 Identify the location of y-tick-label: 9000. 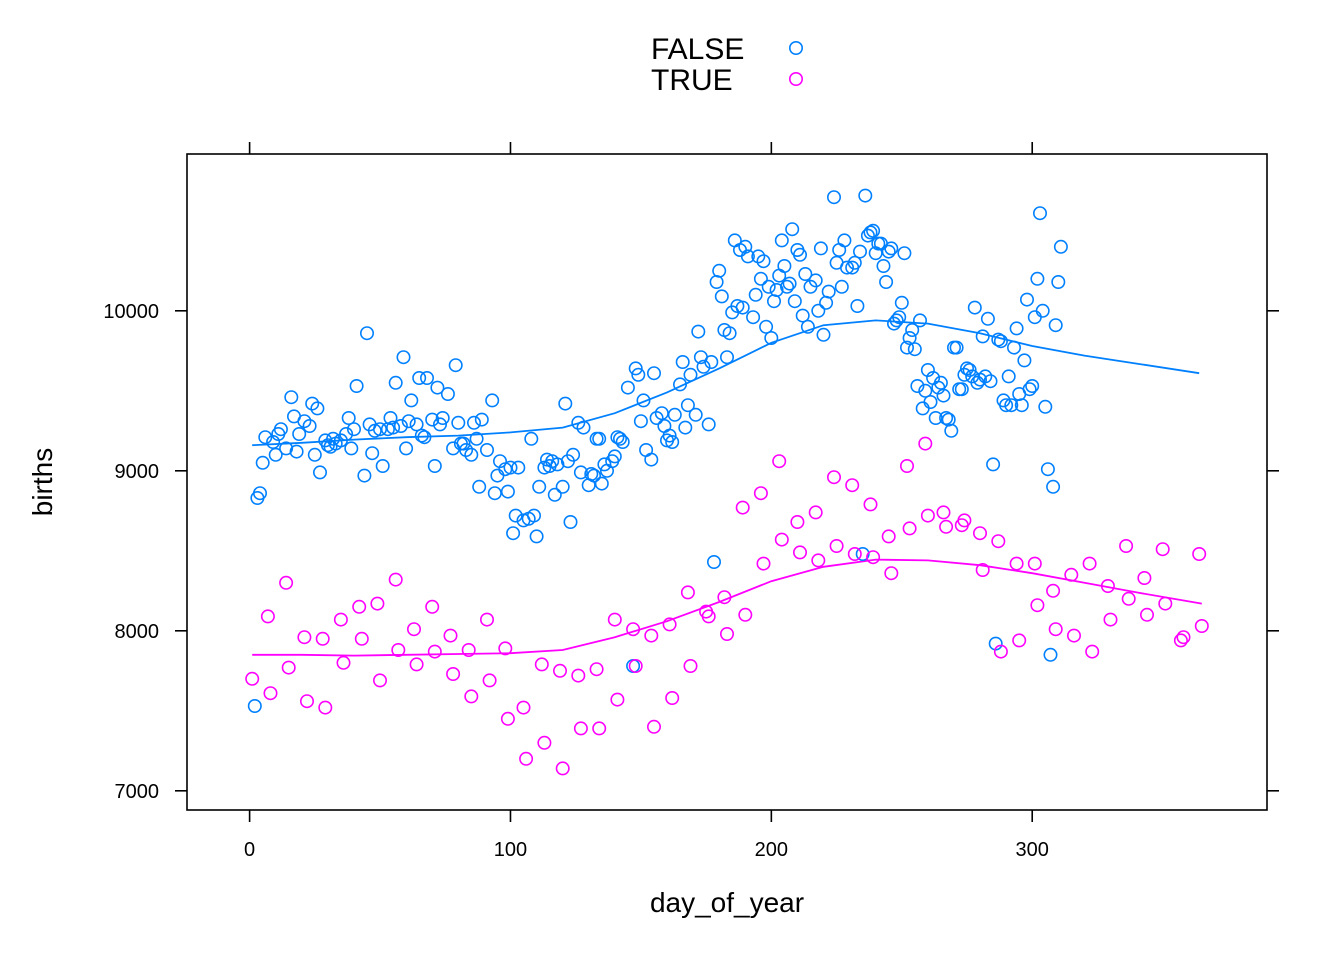
(137, 472).